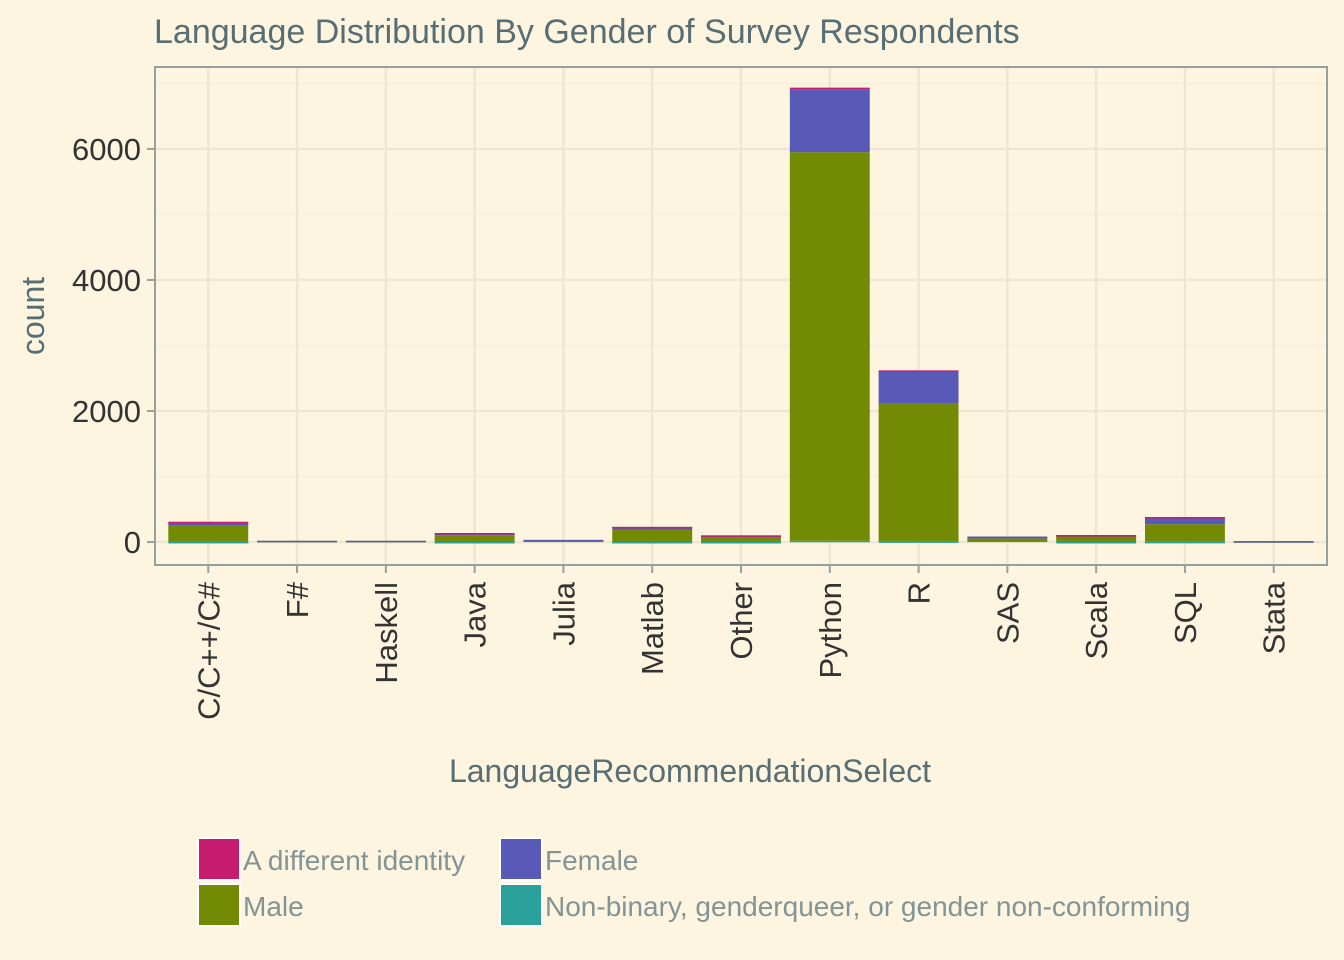 The image size is (1344, 960). What do you see at coordinates (563, 613) in the screenshot?
I see `x-tick-label: Julia` at bounding box center [563, 613].